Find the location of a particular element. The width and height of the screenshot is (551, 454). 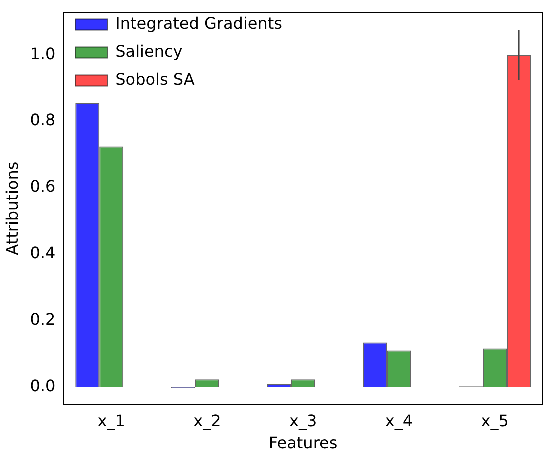

x-tick-label: x_1 is located at coordinates (112, 420).